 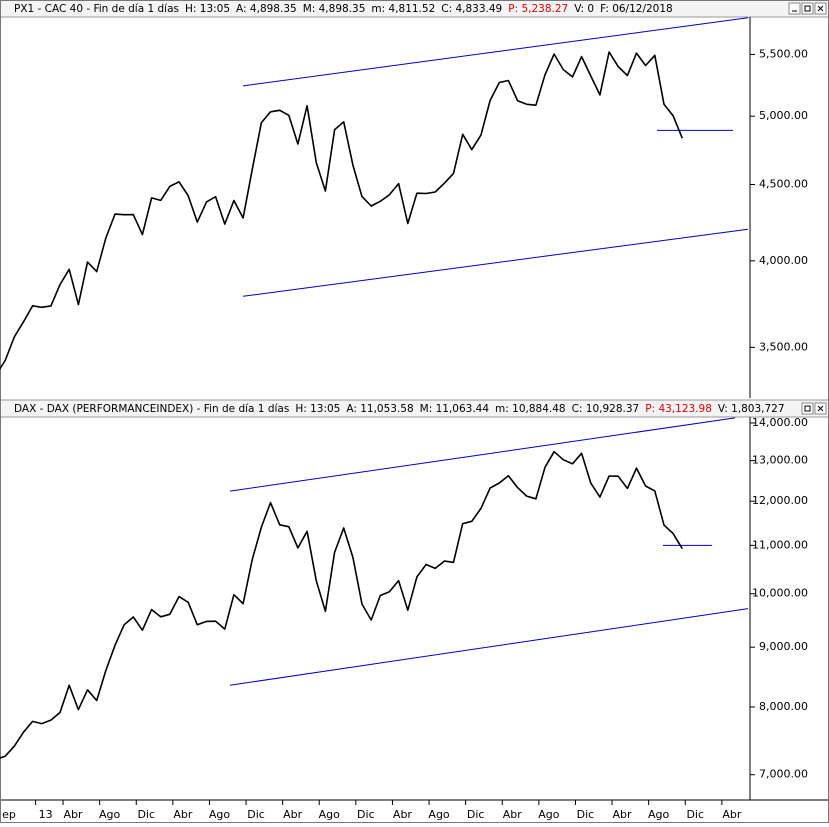 I want to click on header-item: C: 4,833.49, so click(x=471, y=9).